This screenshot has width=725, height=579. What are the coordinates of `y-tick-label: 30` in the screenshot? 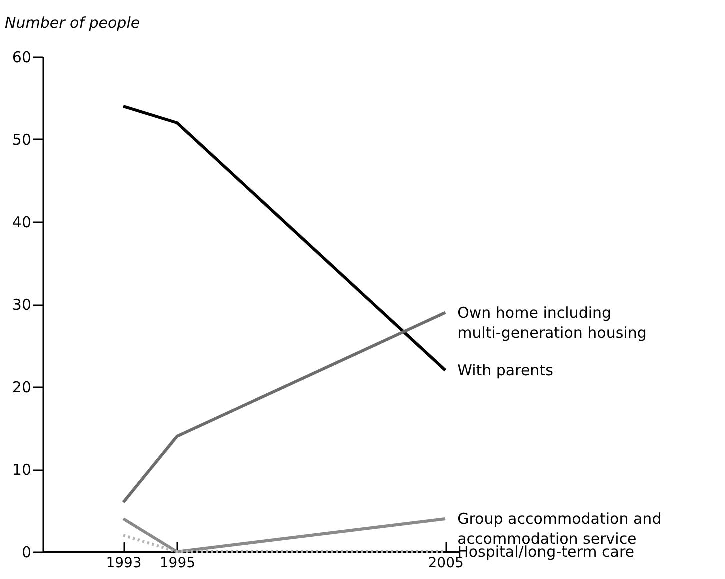 It's located at (22, 305).